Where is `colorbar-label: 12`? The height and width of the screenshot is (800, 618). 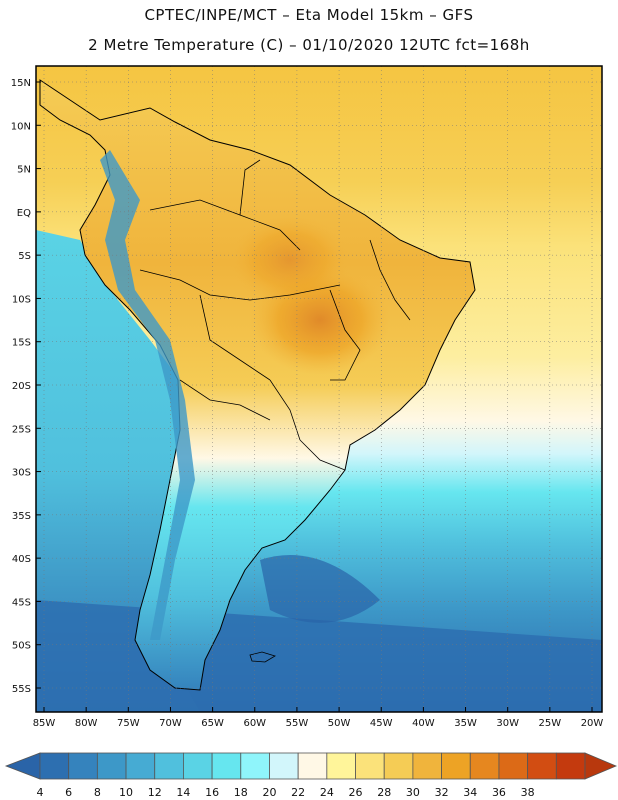 colorbar-label: 12 is located at coordinates (155, 792).